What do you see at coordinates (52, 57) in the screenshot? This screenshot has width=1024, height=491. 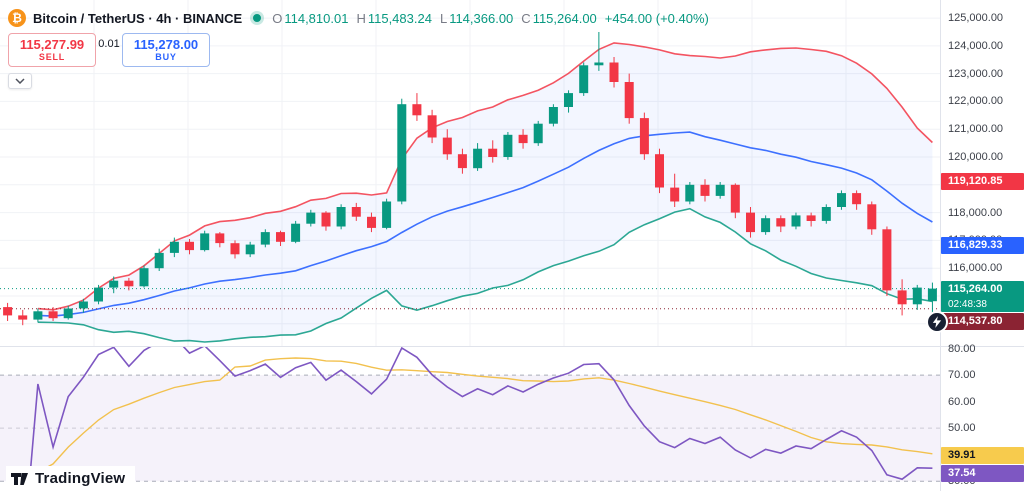 I see `sell-label: SELL` at bounding box center [52, 57].